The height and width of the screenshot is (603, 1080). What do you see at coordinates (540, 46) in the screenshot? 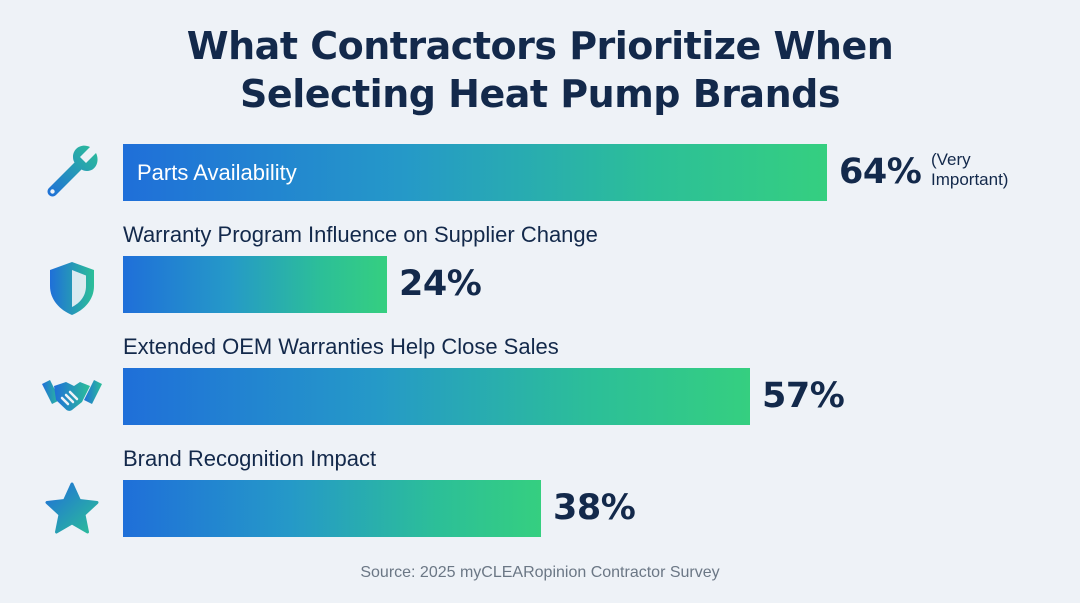
I see `chart-title-line-1: What Contractors Prioritize When` at bounding box center [540, 46].